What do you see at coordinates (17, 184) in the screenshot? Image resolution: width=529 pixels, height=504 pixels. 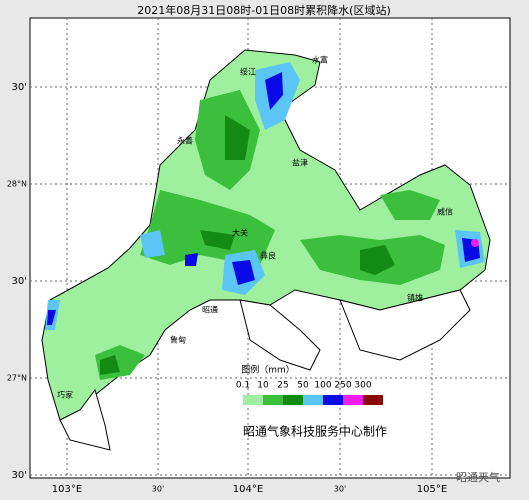 I see `lat-label: 28°N` at bounding box center [17, 184].